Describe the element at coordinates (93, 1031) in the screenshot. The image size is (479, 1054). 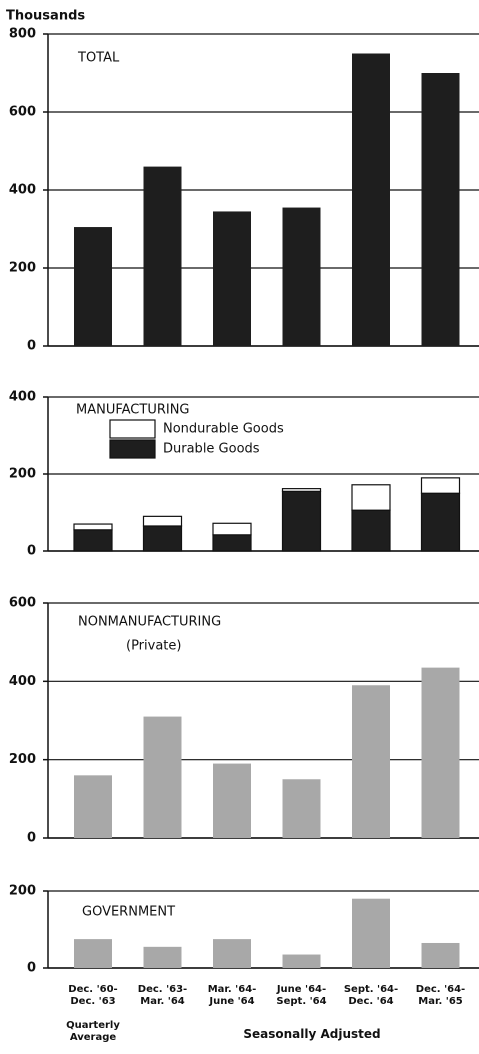
I see `note: Quarterly Average` at that location.